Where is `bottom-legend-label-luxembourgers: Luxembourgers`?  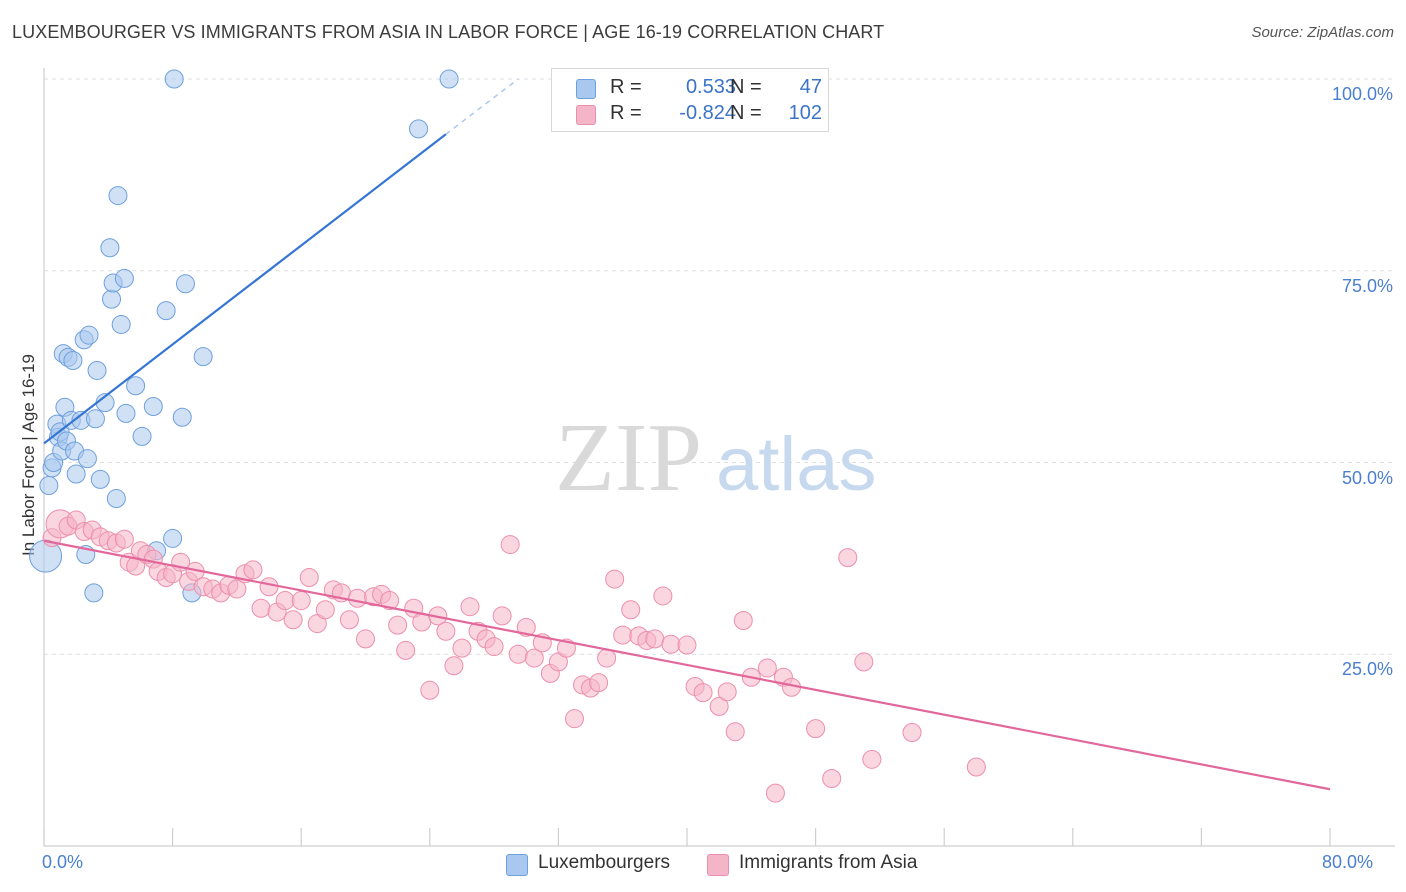
bottom-legend-label-luxembourgers: Luxembourgers is located at coordinates (604, 862).